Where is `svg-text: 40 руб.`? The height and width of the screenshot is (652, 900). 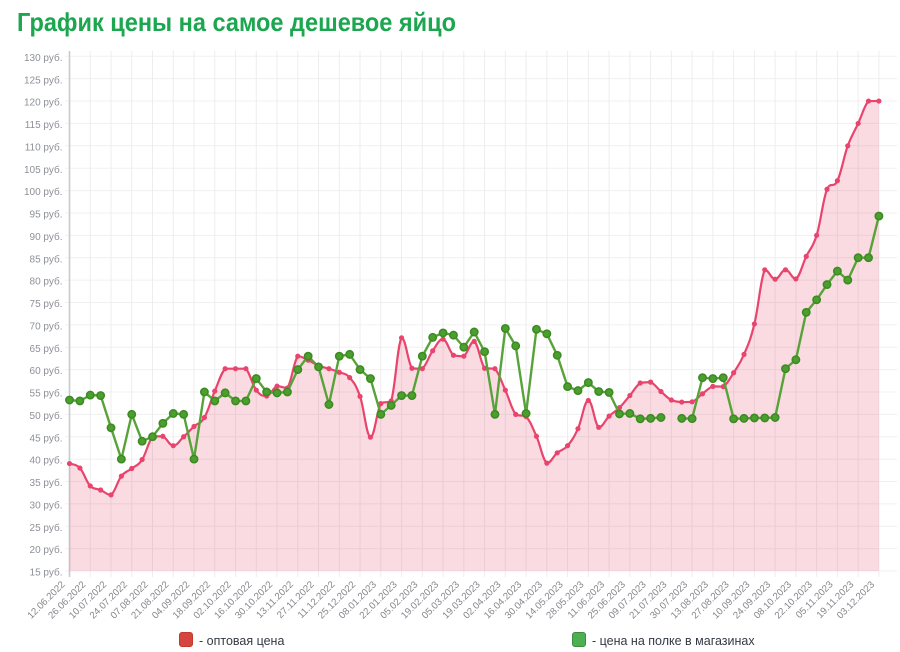
svg-text: 40 руб. is located at coordinates (46, 461).